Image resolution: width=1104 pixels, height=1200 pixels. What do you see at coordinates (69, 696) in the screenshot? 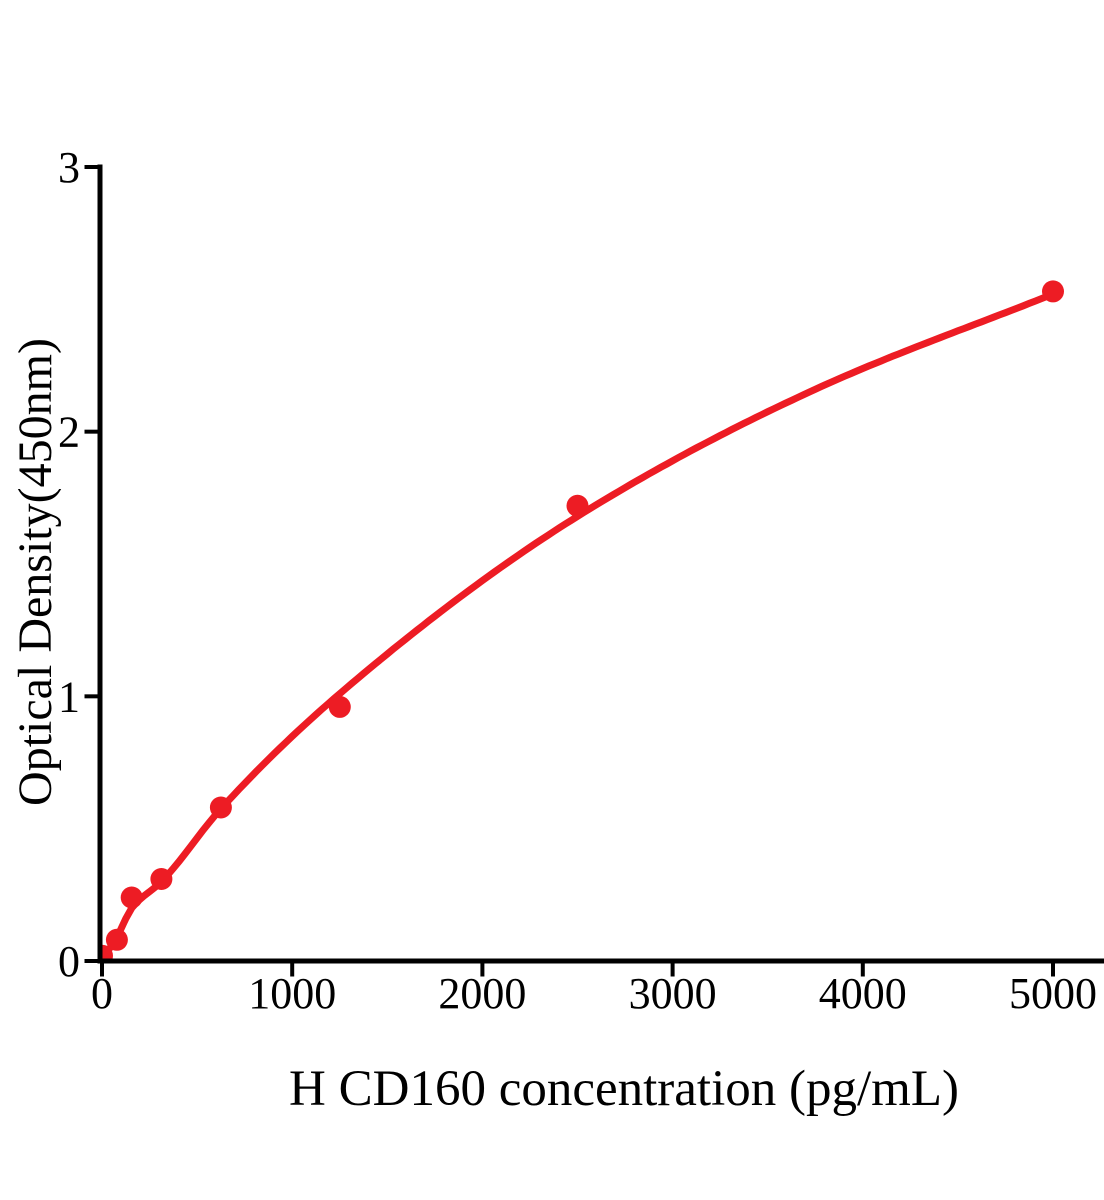
I see `y-tick-label: 1` at bounding box center [69, 696].